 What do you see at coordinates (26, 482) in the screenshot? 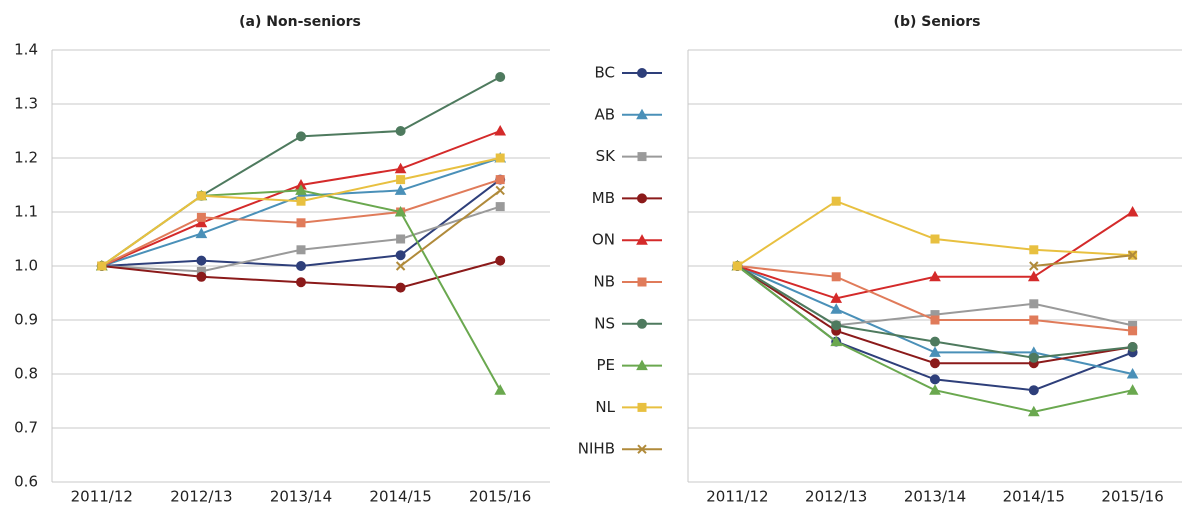
I see `y-tick-label: 0.6` at bounding box center [26, 482].